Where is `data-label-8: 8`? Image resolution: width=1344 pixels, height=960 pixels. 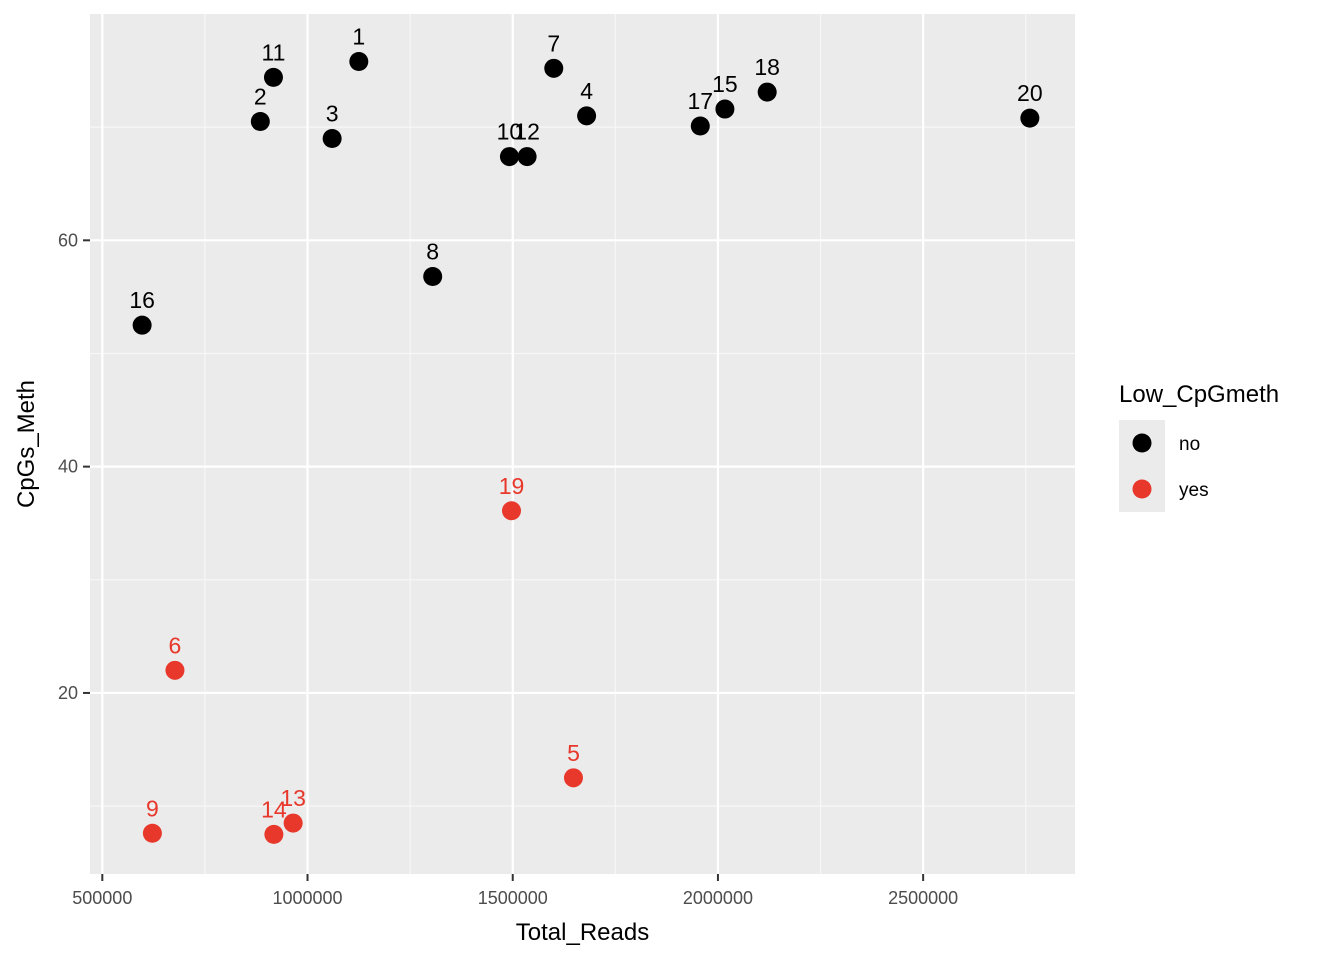
data-label-8: 8 is located at coordinates (432, 252).